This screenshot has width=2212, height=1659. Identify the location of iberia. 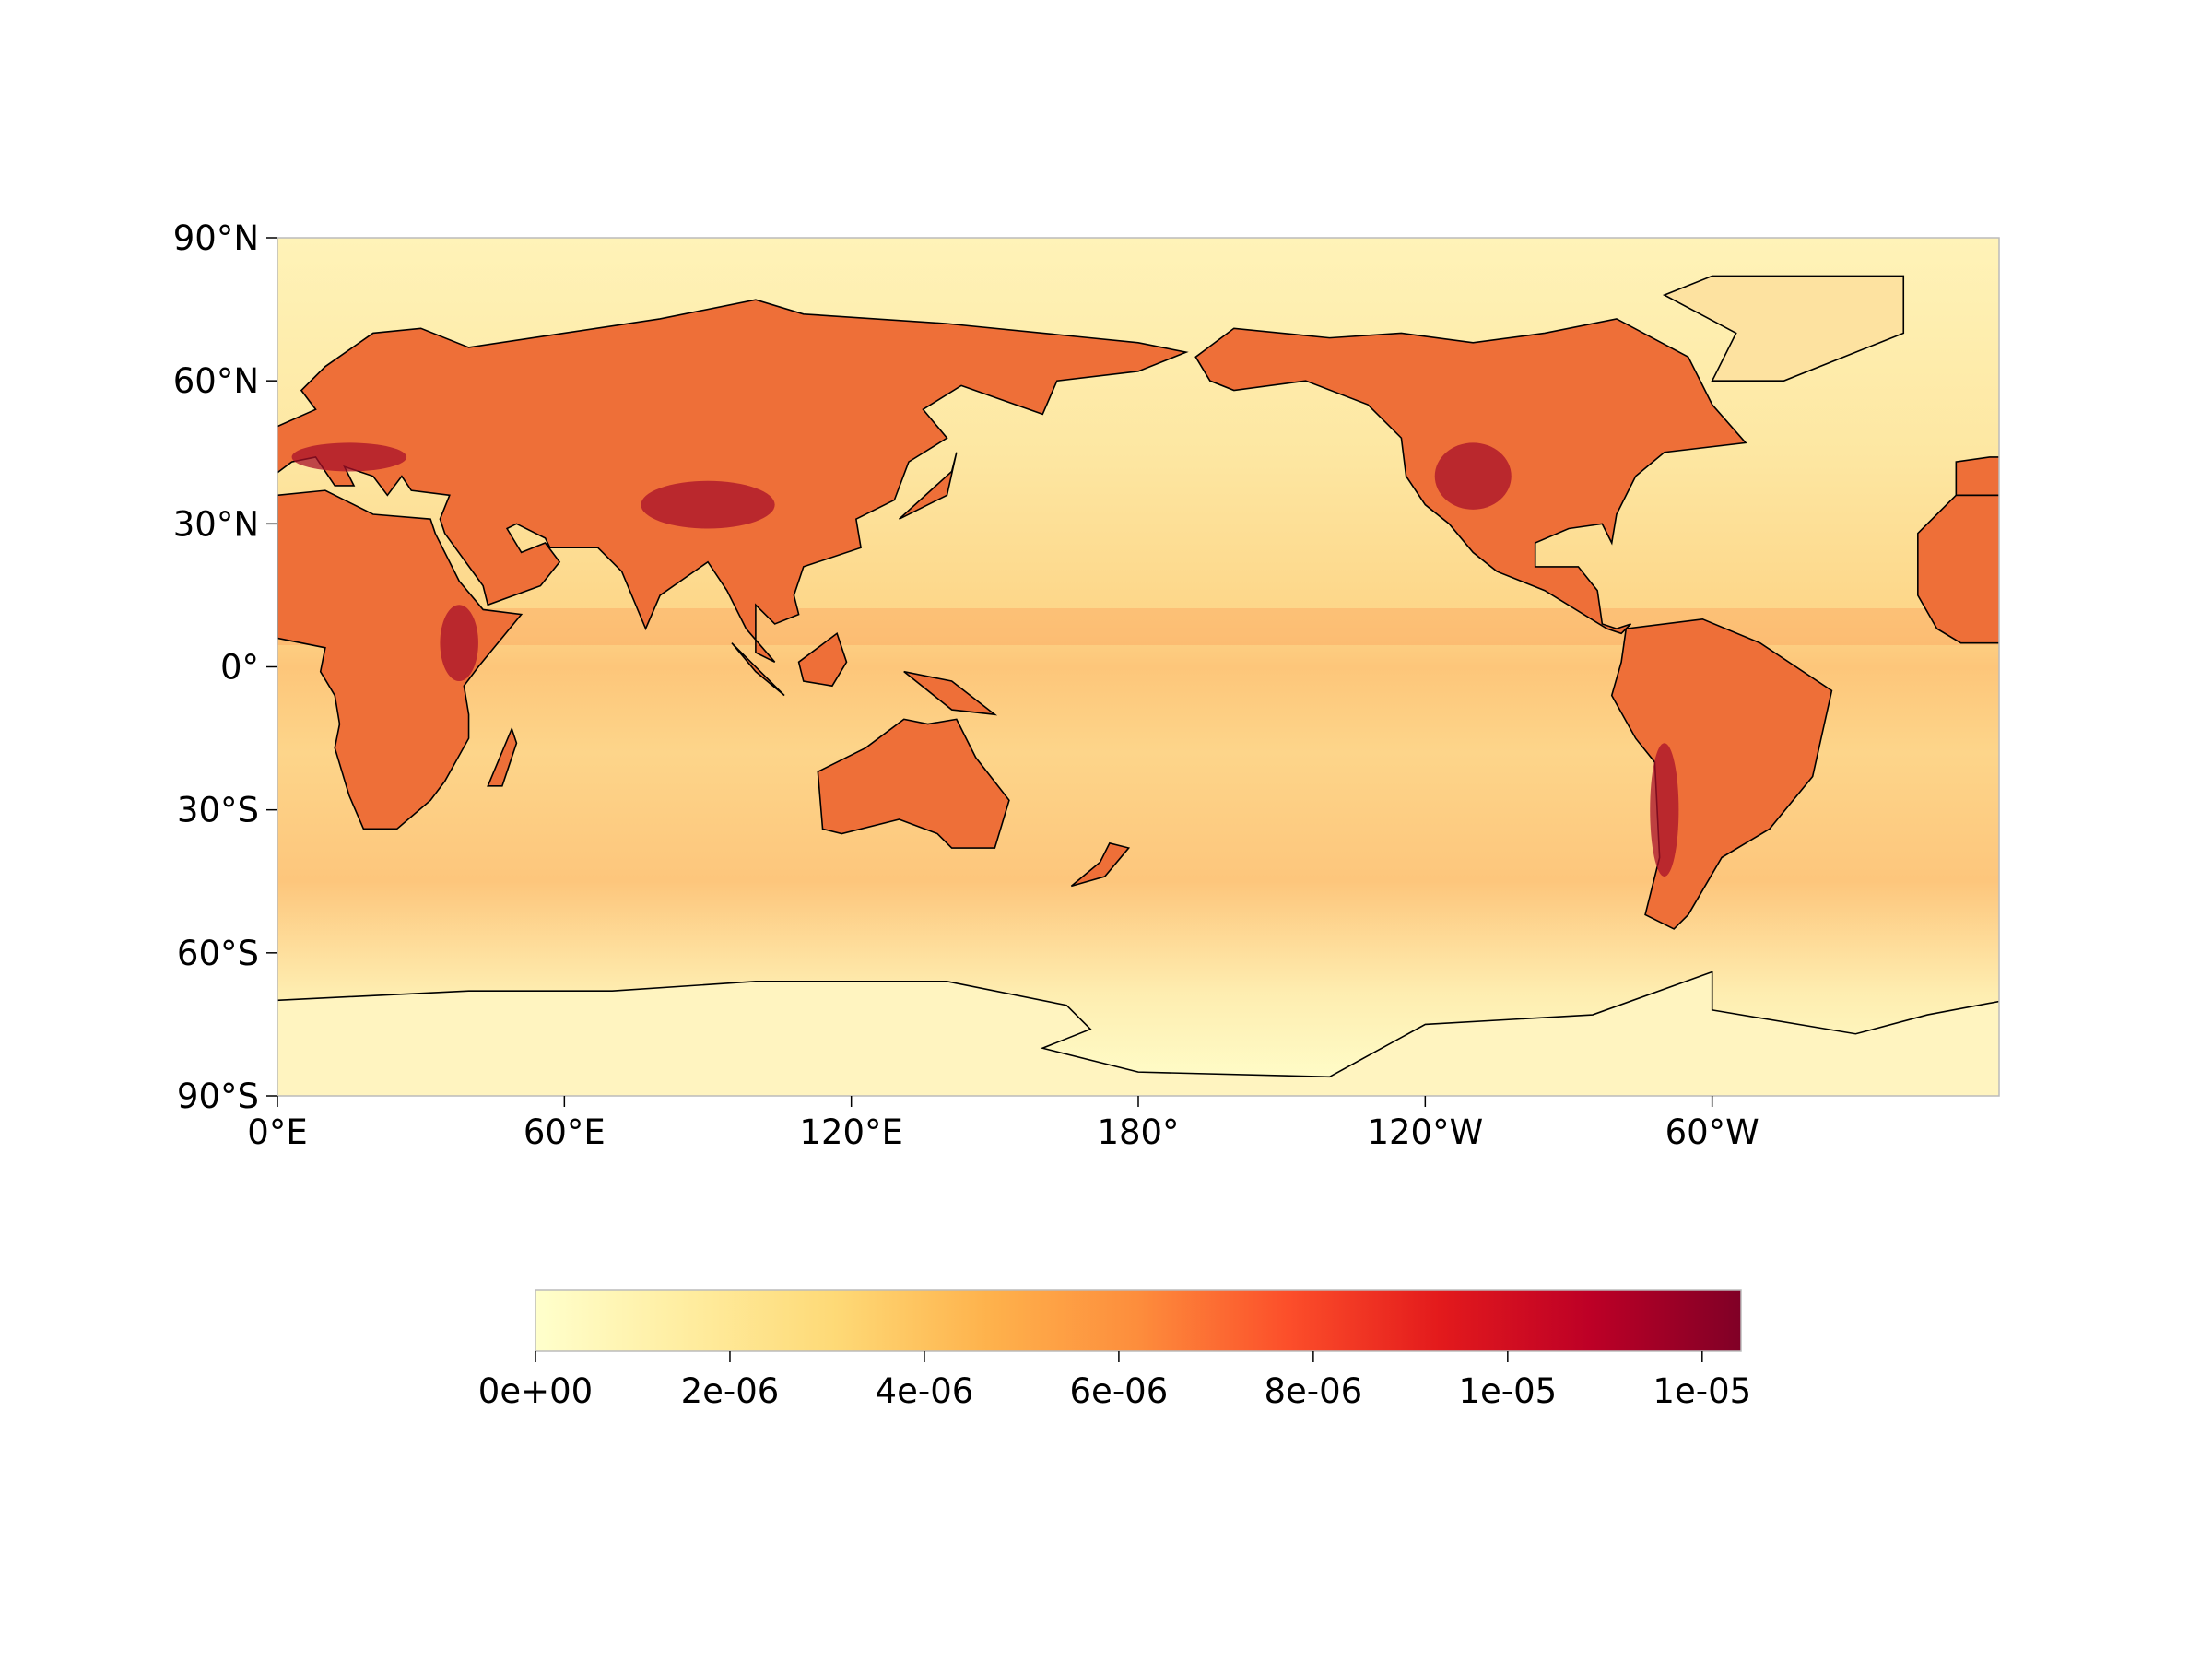
(1977, 476).